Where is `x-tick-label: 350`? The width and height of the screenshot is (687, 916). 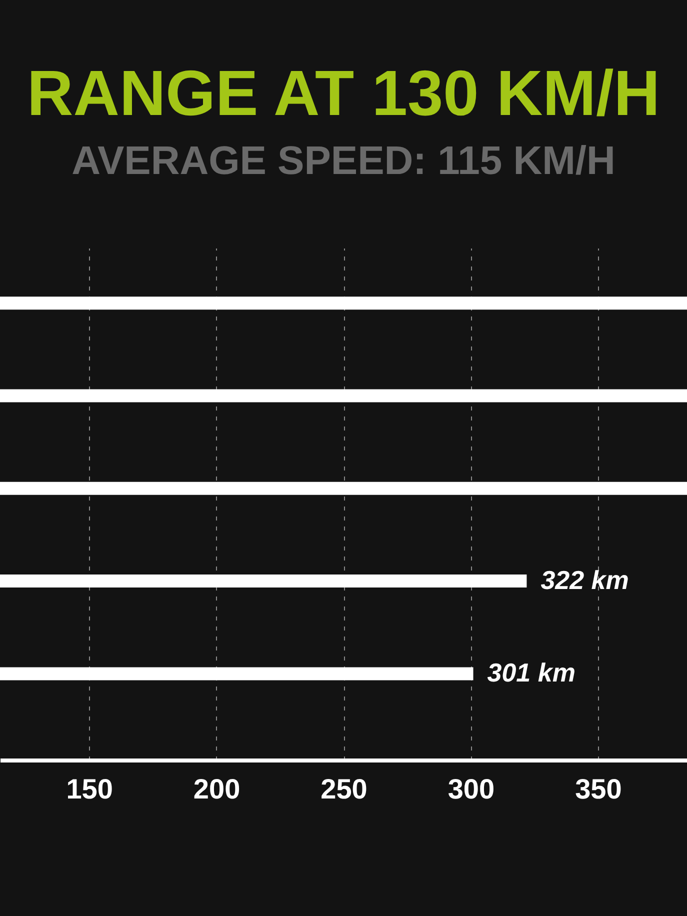
x-tick-label: 350 is located at coordinates (598, 789).